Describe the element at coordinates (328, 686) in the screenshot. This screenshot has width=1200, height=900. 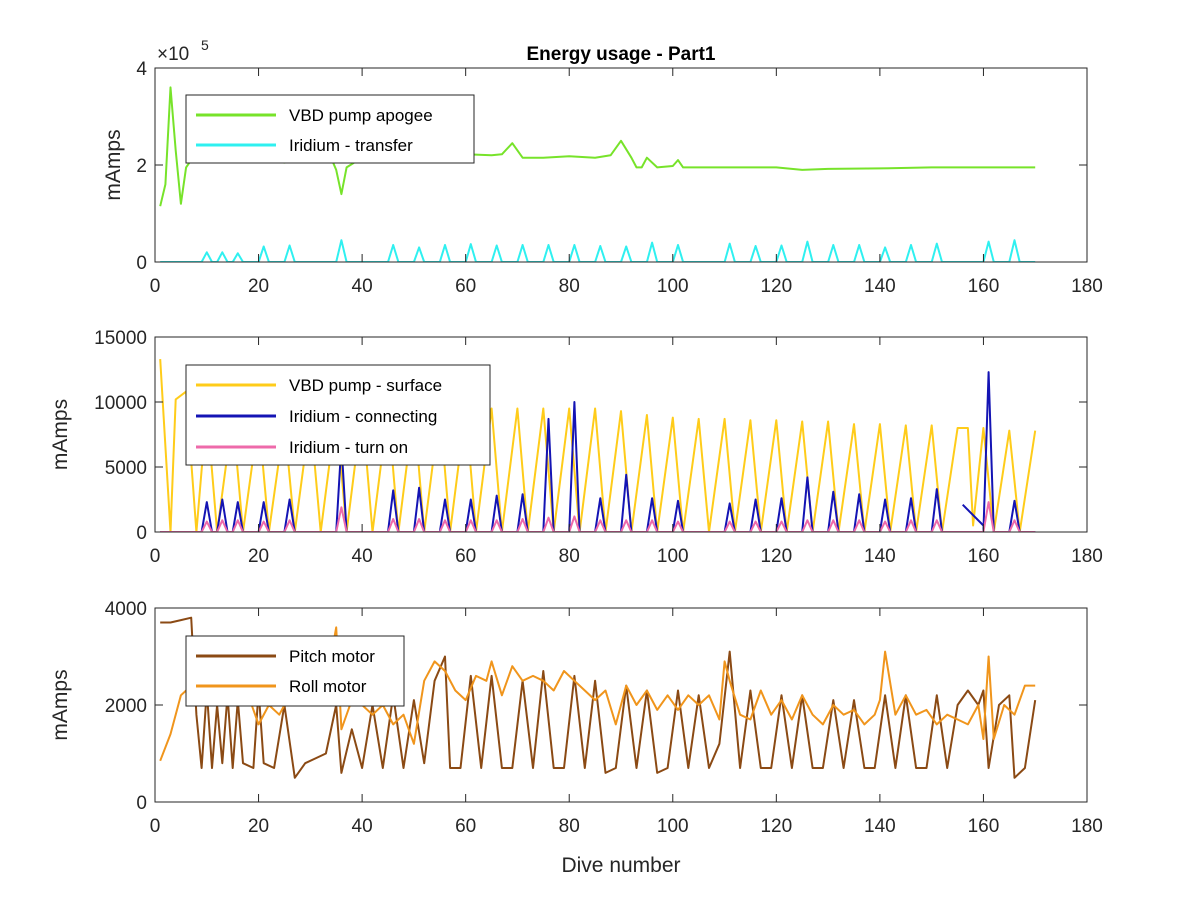
I see `legend-label-2: Roll motor` at that location.